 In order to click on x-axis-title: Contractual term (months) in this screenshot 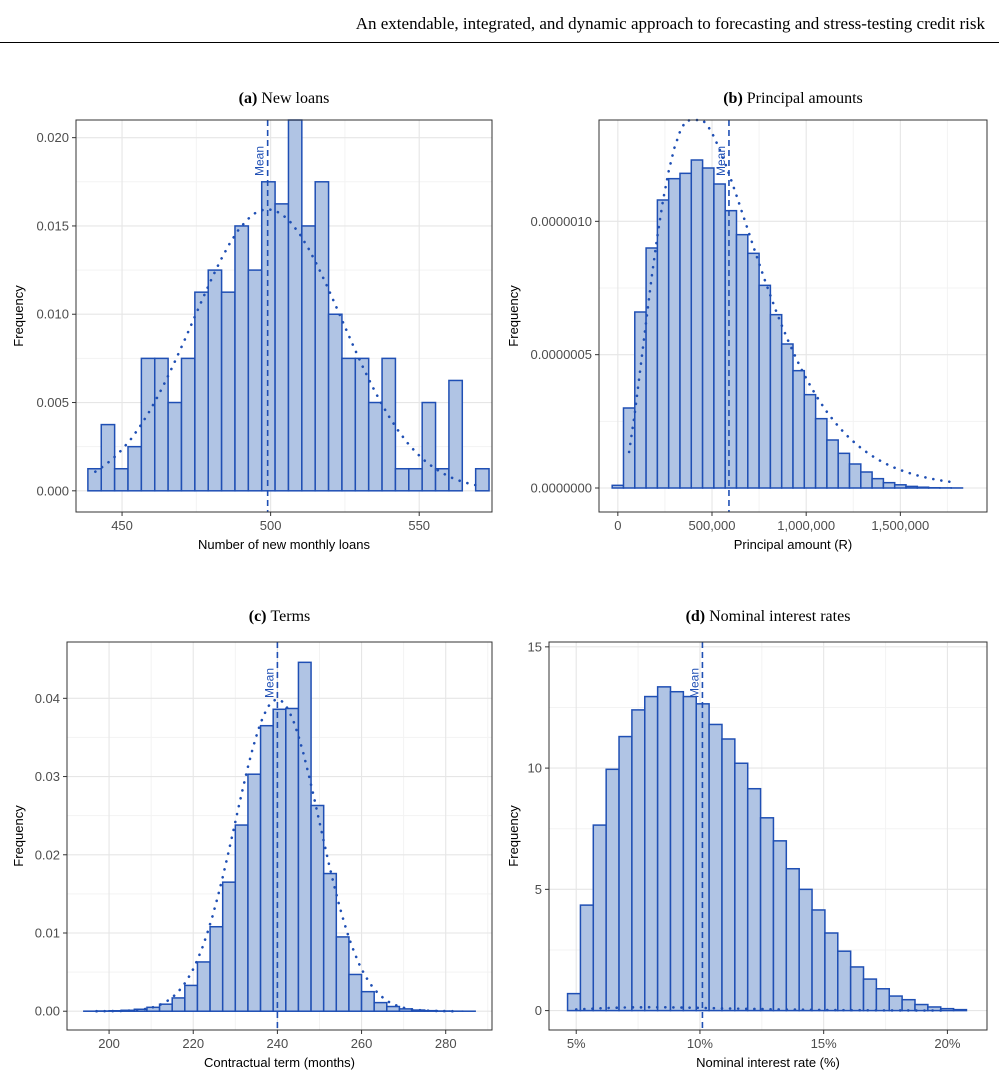, I will do `click(279, 1062)`.